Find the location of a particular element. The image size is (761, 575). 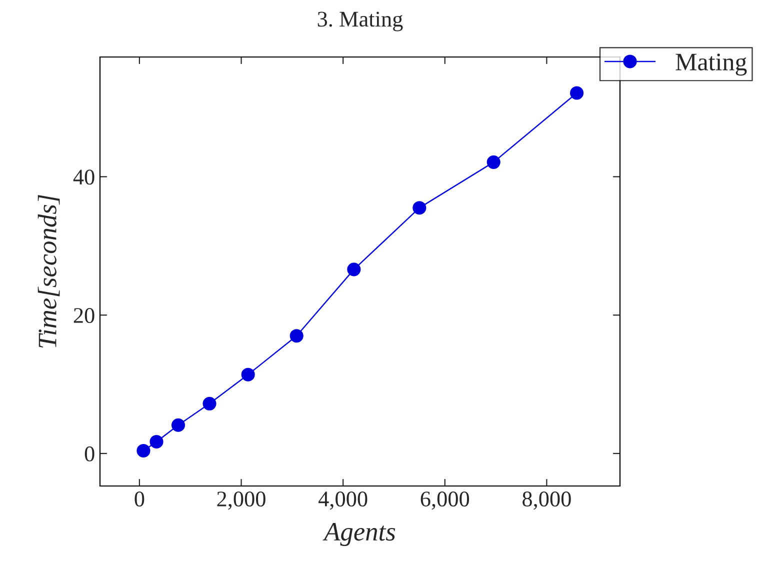

chart-title: 3. Mating is located at coordinates (360, 22).